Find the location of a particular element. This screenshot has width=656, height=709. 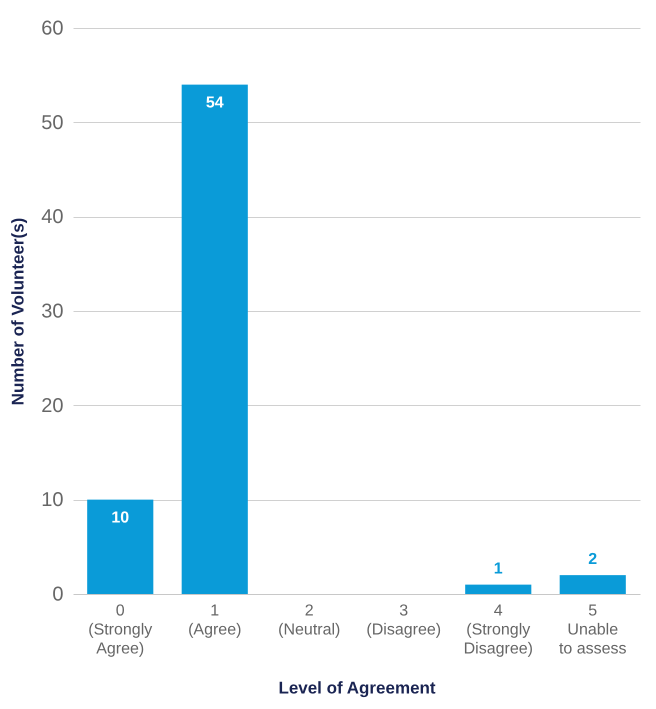

data-label: 54 is located at coordinates (215, 103).